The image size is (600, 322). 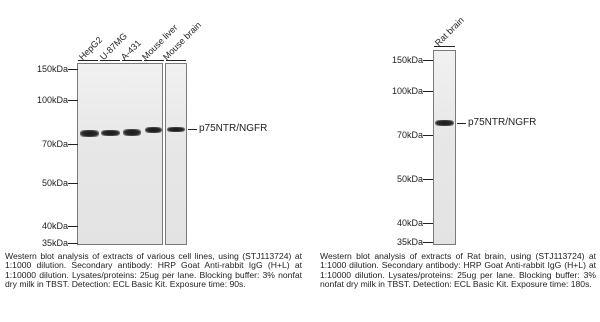 I want to click on band-mouse-liver, so click(x=153, y=130).